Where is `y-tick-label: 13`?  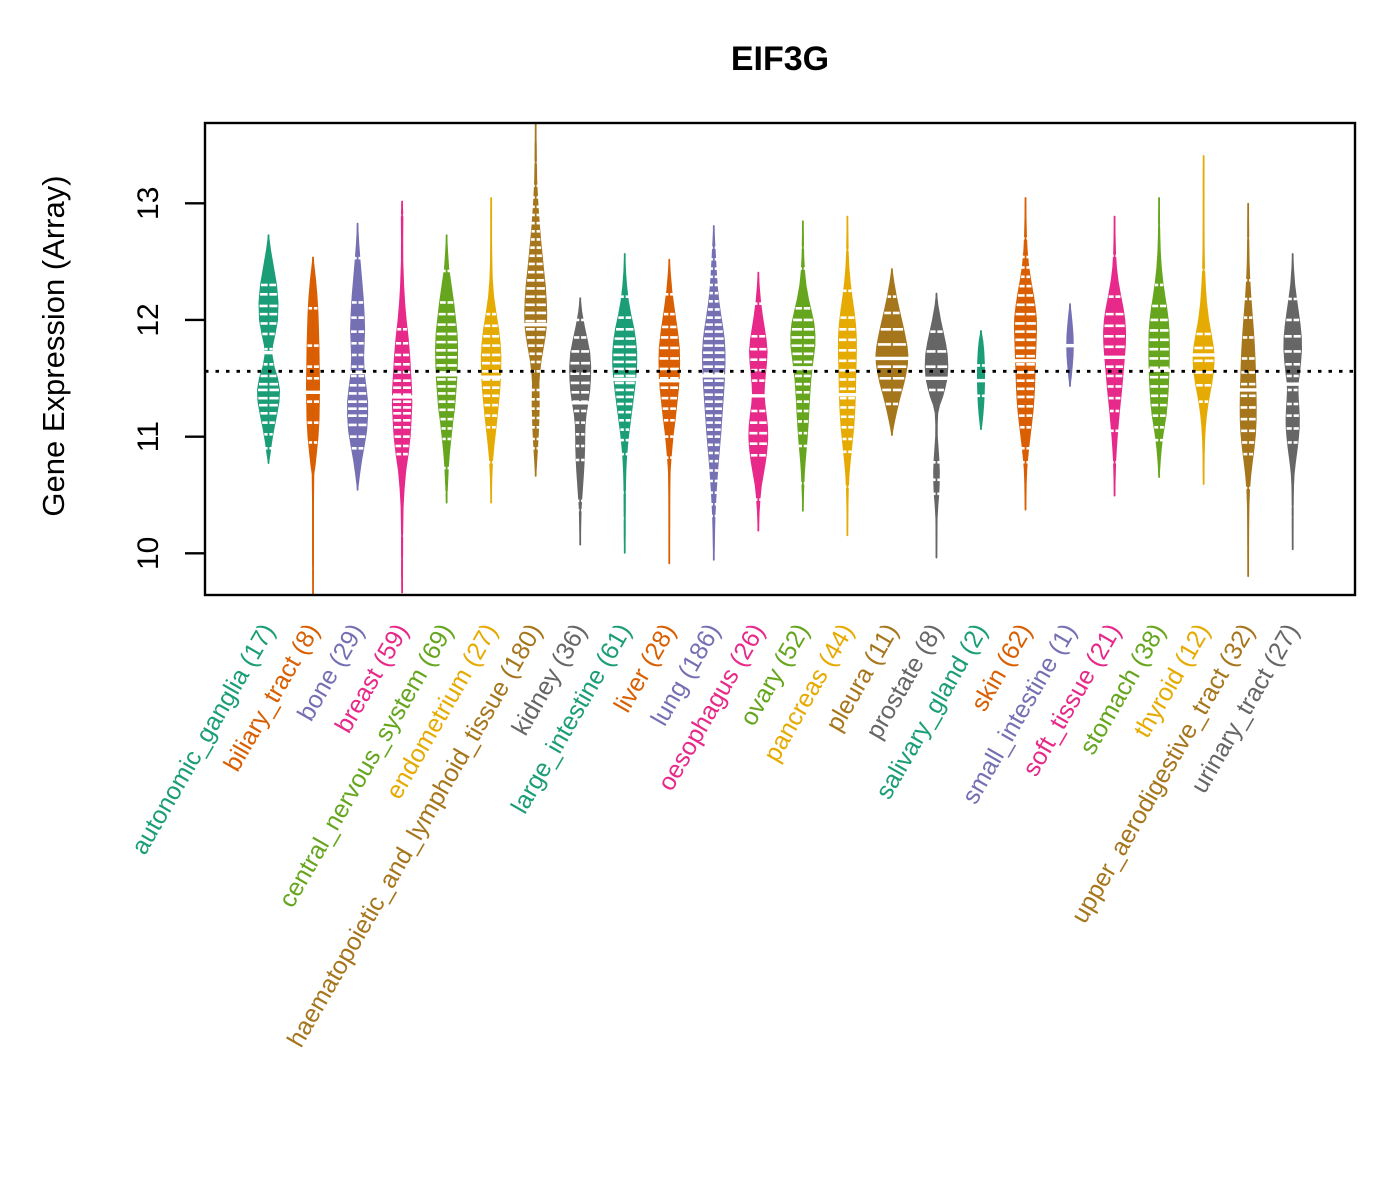 y-tick-label: 13 is located at coordinates (148, 203).